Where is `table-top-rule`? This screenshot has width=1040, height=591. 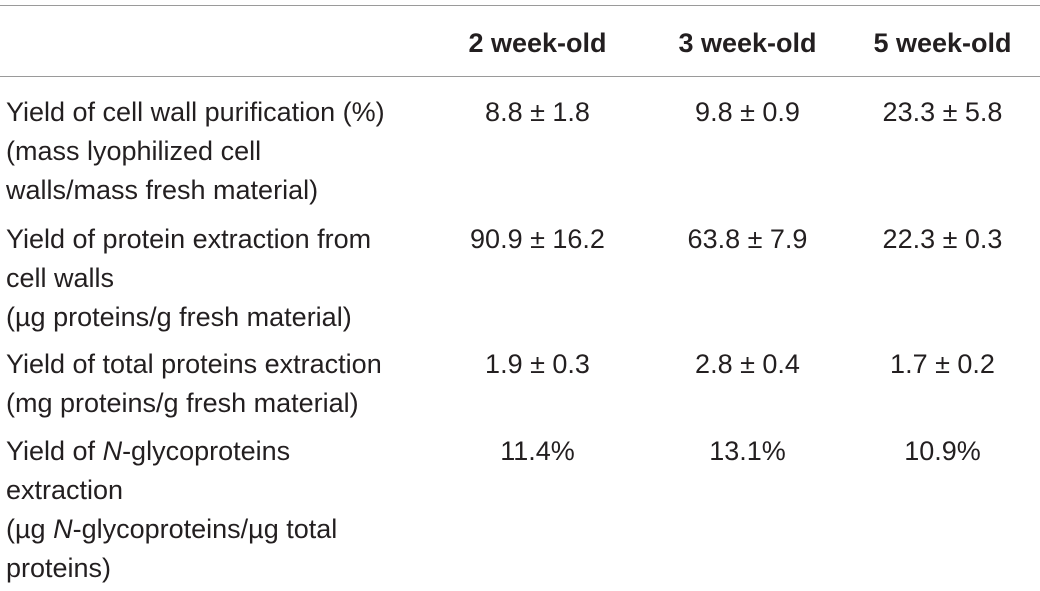 table-top-rule is located at coordinates (520, 5).